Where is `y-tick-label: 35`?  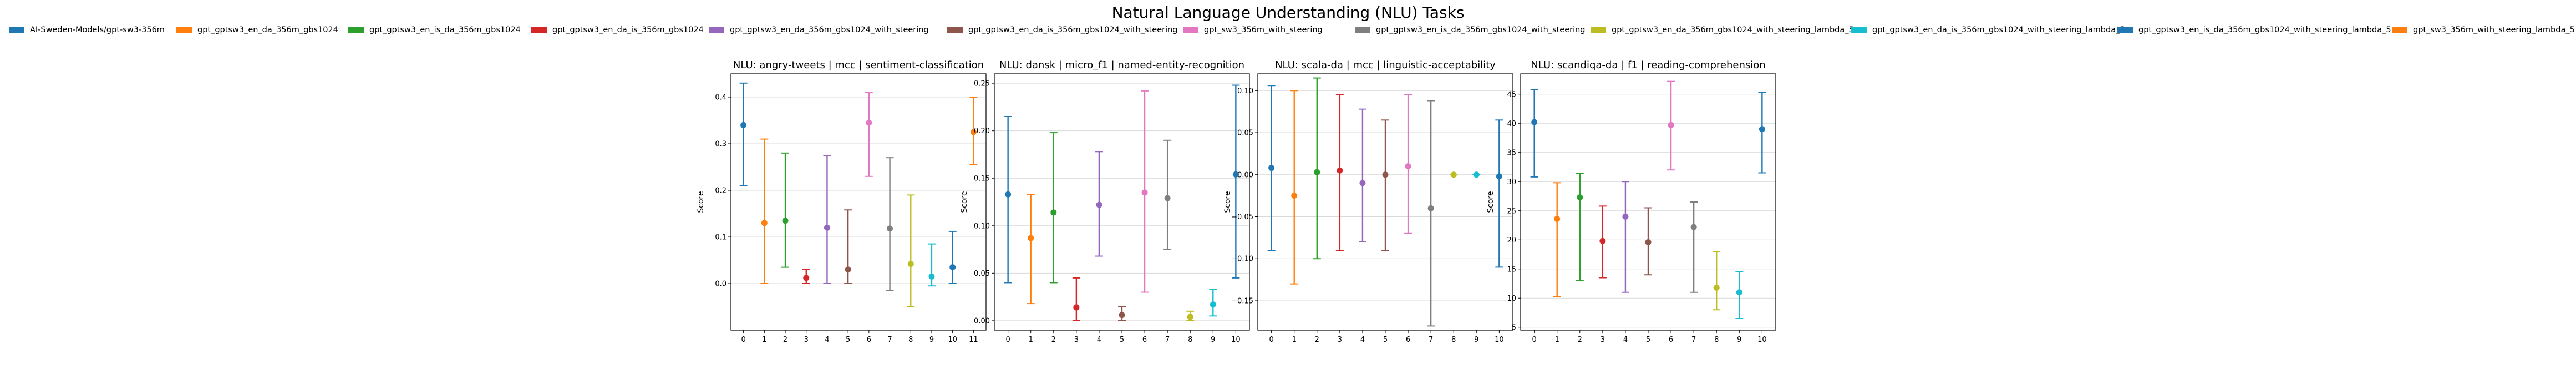 y-tick-label: 35 is located at coordinates (1511, 153).